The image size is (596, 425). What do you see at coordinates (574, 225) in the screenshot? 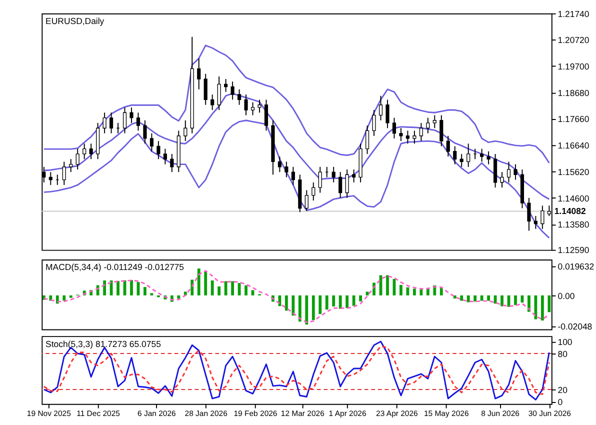
I see `y-tick-label: 1.13580` at bounding box center [574, 225].